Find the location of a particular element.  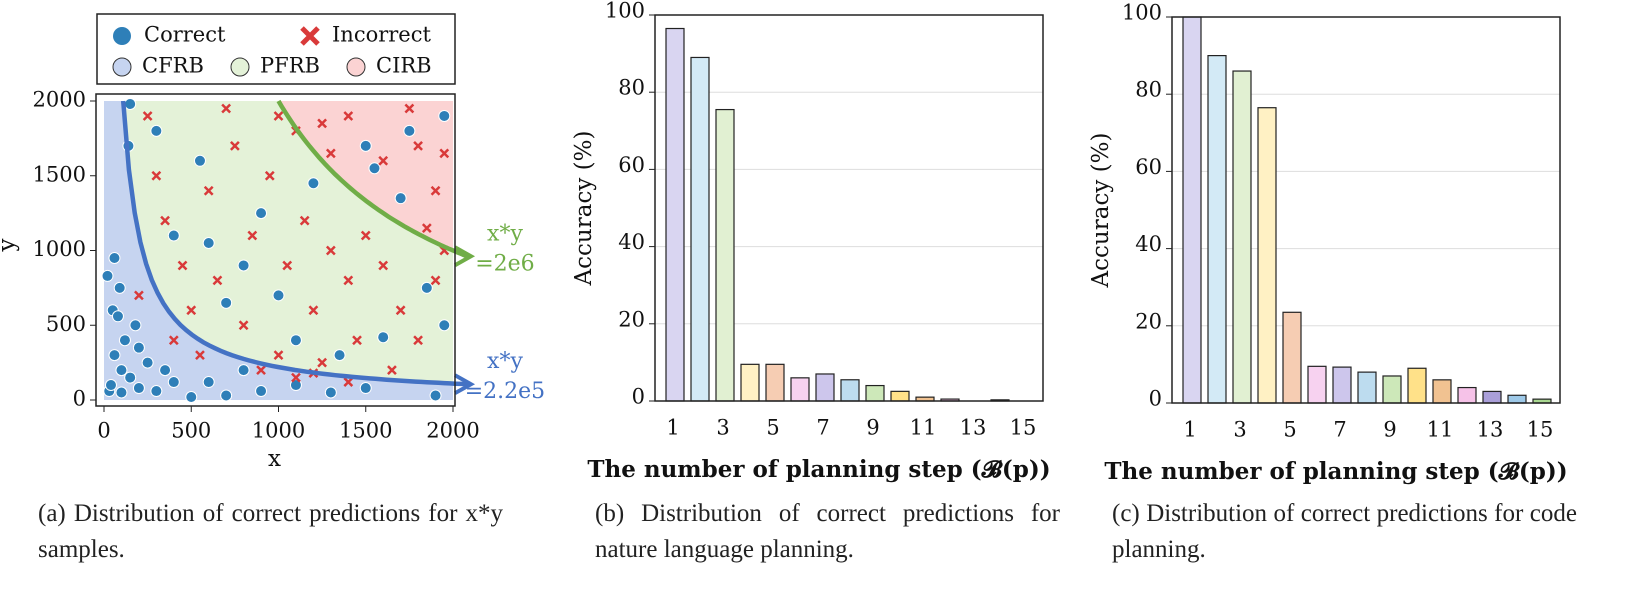

y-tick-label: 20 is located at coordinates (1148, 321).